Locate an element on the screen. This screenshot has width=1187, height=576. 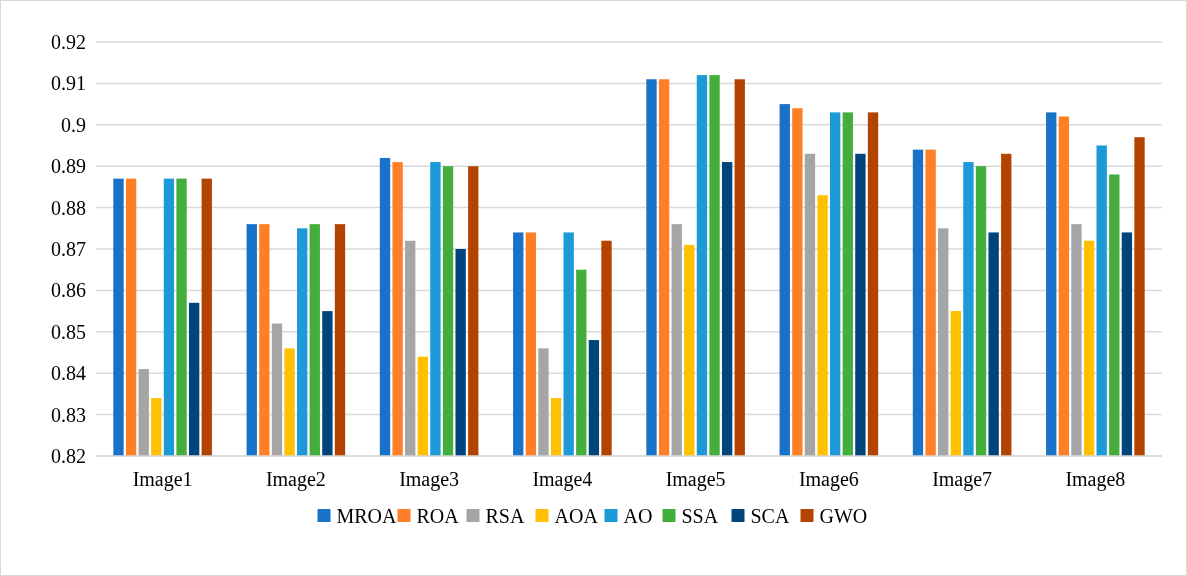
y-tick-label: 0.84 is located at coordinates (68, 373).